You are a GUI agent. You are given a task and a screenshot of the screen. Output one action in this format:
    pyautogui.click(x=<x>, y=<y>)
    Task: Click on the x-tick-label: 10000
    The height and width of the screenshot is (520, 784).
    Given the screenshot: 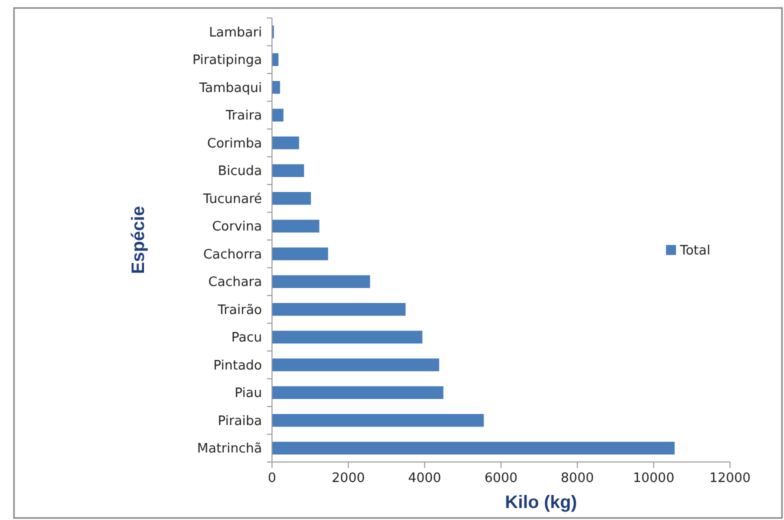 What is the action you would take?
    pyautogui.click(x=653, y=478)
    